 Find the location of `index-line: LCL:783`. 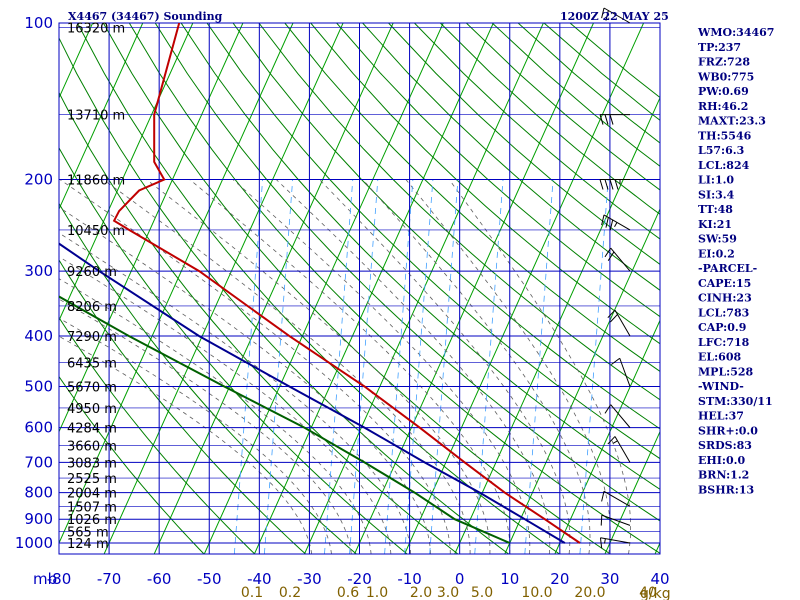

index-line: LCL:783 is located at coordinates (723, 312).